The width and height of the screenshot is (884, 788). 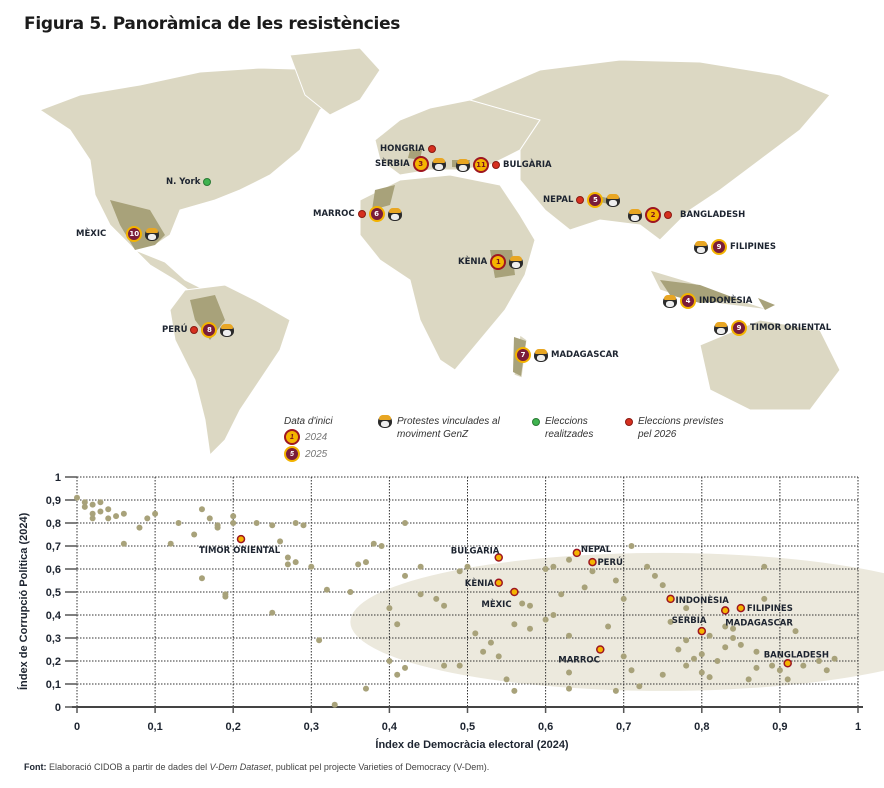 I want to click on y-axis-label: Índex de Corrupció Política (2024), so click(x=24, y=601).